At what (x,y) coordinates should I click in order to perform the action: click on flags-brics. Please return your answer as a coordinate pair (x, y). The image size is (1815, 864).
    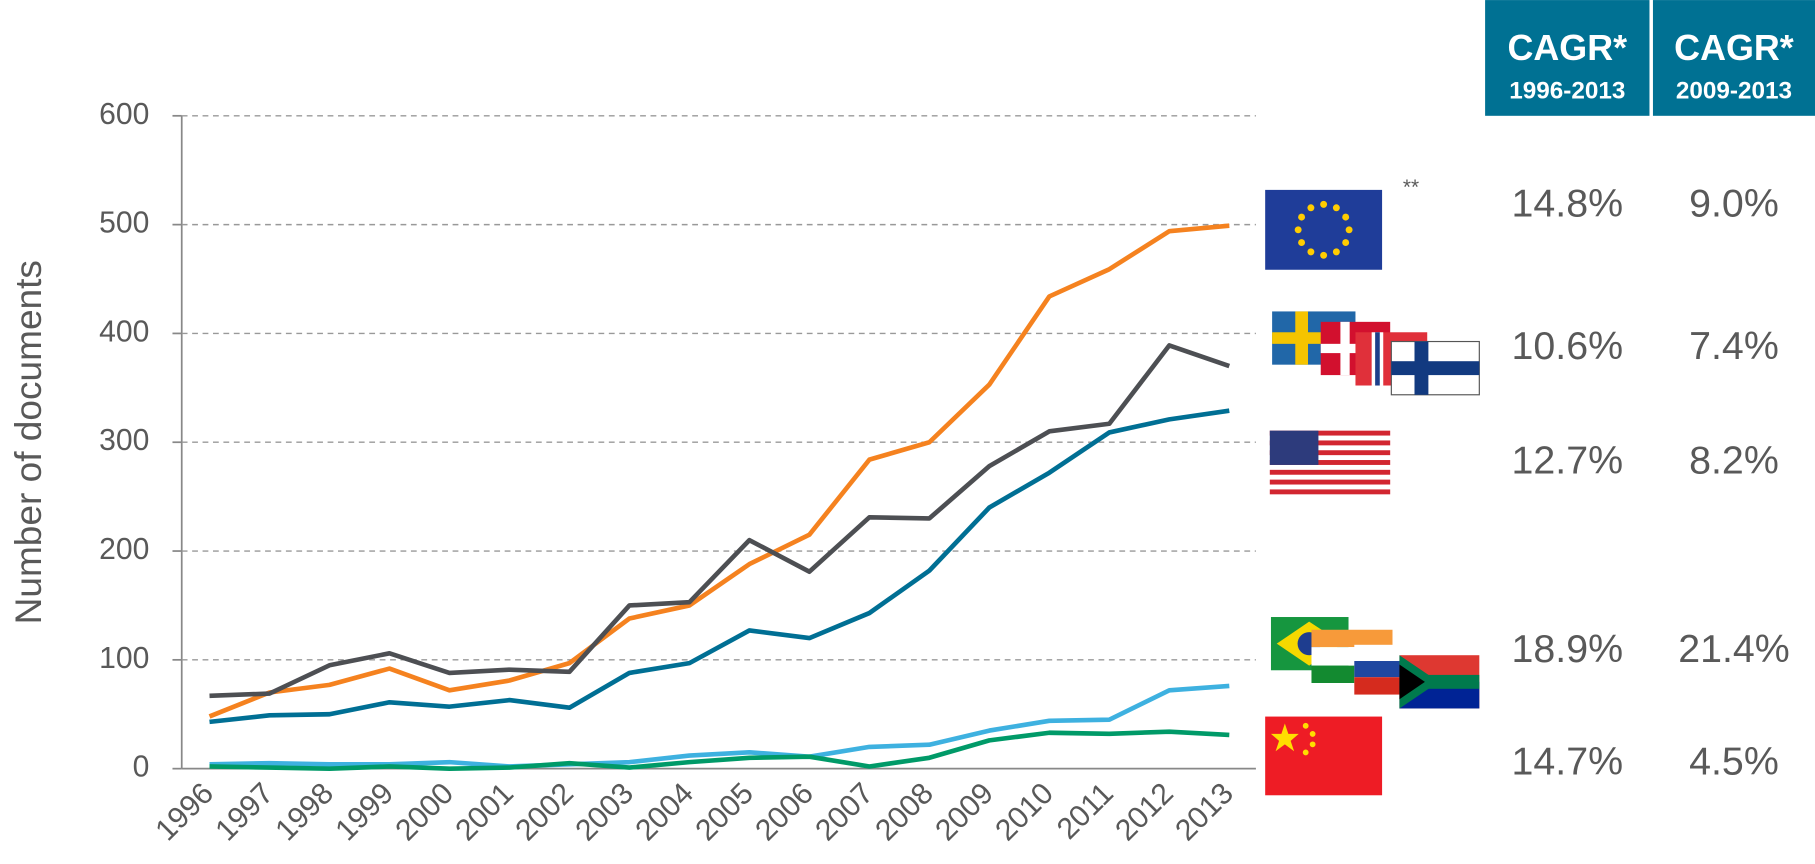
    Looking at the image, I should click on (1375, 663).